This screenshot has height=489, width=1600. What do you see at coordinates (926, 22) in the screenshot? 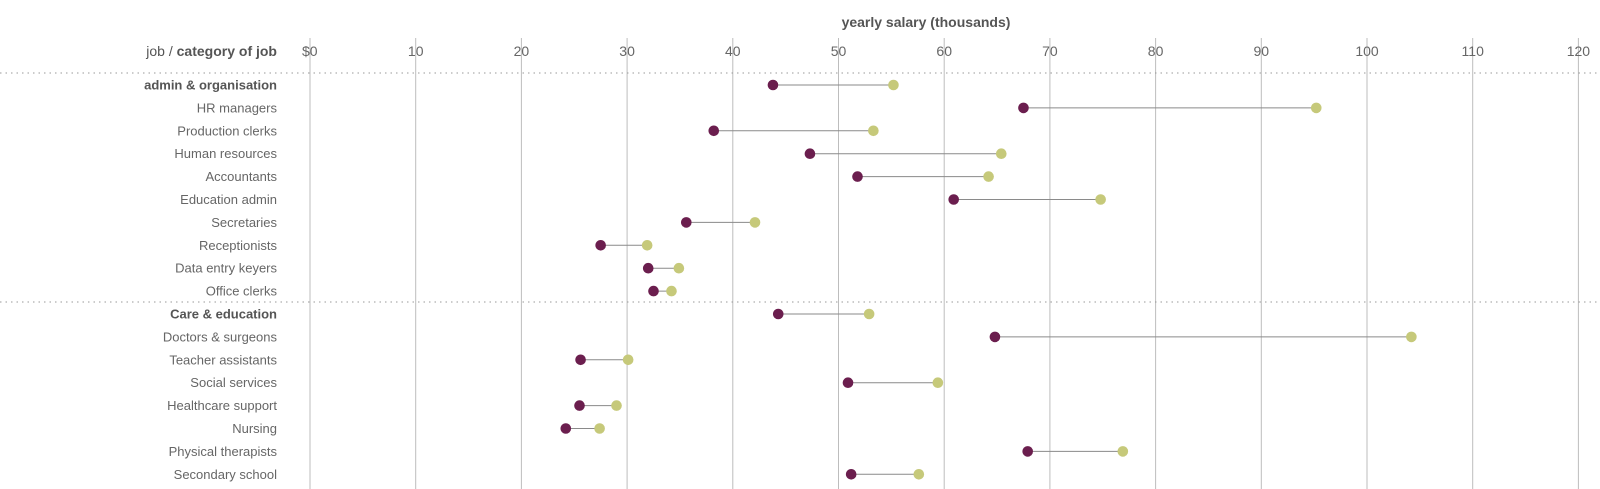
I see `x-axis-title: yearly salary (thousands)` at bounding box center [926, 22].